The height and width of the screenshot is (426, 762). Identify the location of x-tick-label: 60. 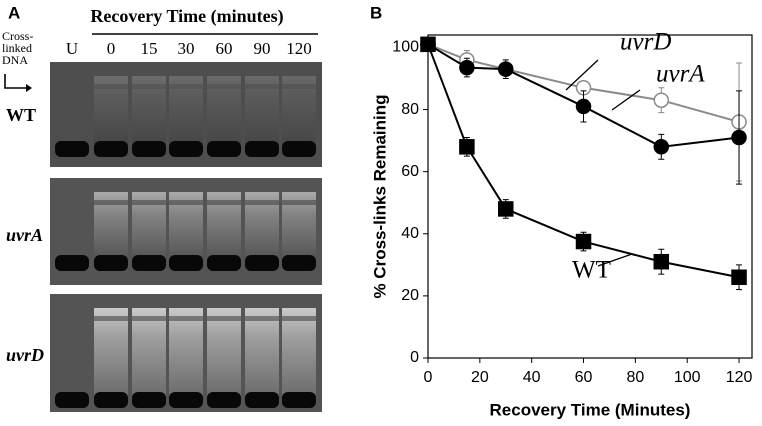
(584, 377).